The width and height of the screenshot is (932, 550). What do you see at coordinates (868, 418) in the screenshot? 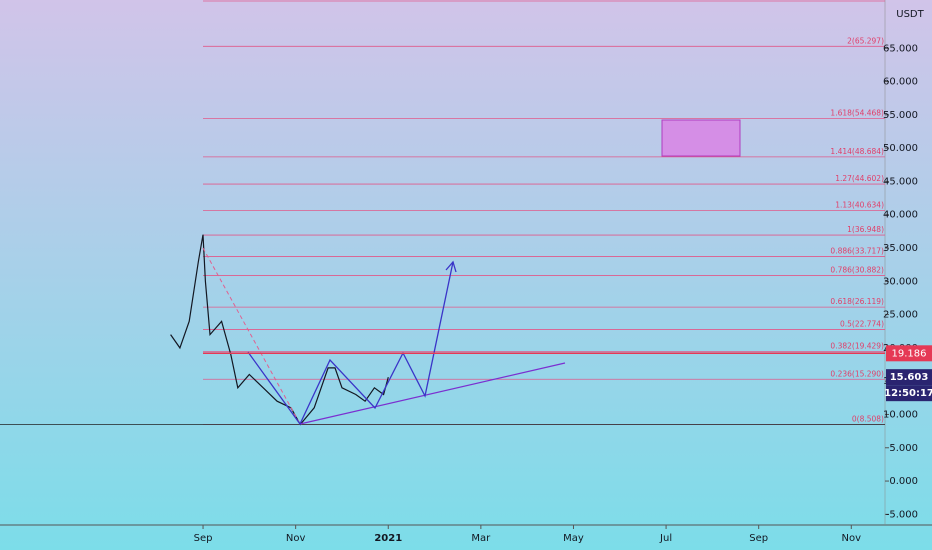
I see `fib-label: 0(8.508)` at bounding box center [868, 418].